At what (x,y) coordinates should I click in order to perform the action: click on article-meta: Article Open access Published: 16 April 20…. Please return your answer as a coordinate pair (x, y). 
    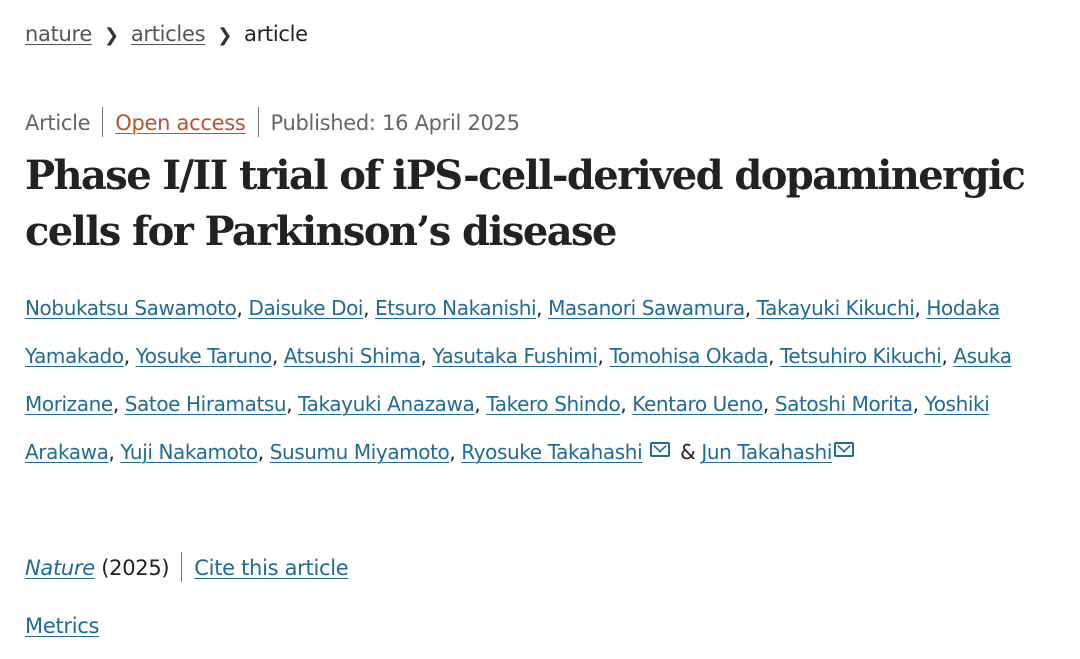
    Looking at the image, I should click on (272, 122).